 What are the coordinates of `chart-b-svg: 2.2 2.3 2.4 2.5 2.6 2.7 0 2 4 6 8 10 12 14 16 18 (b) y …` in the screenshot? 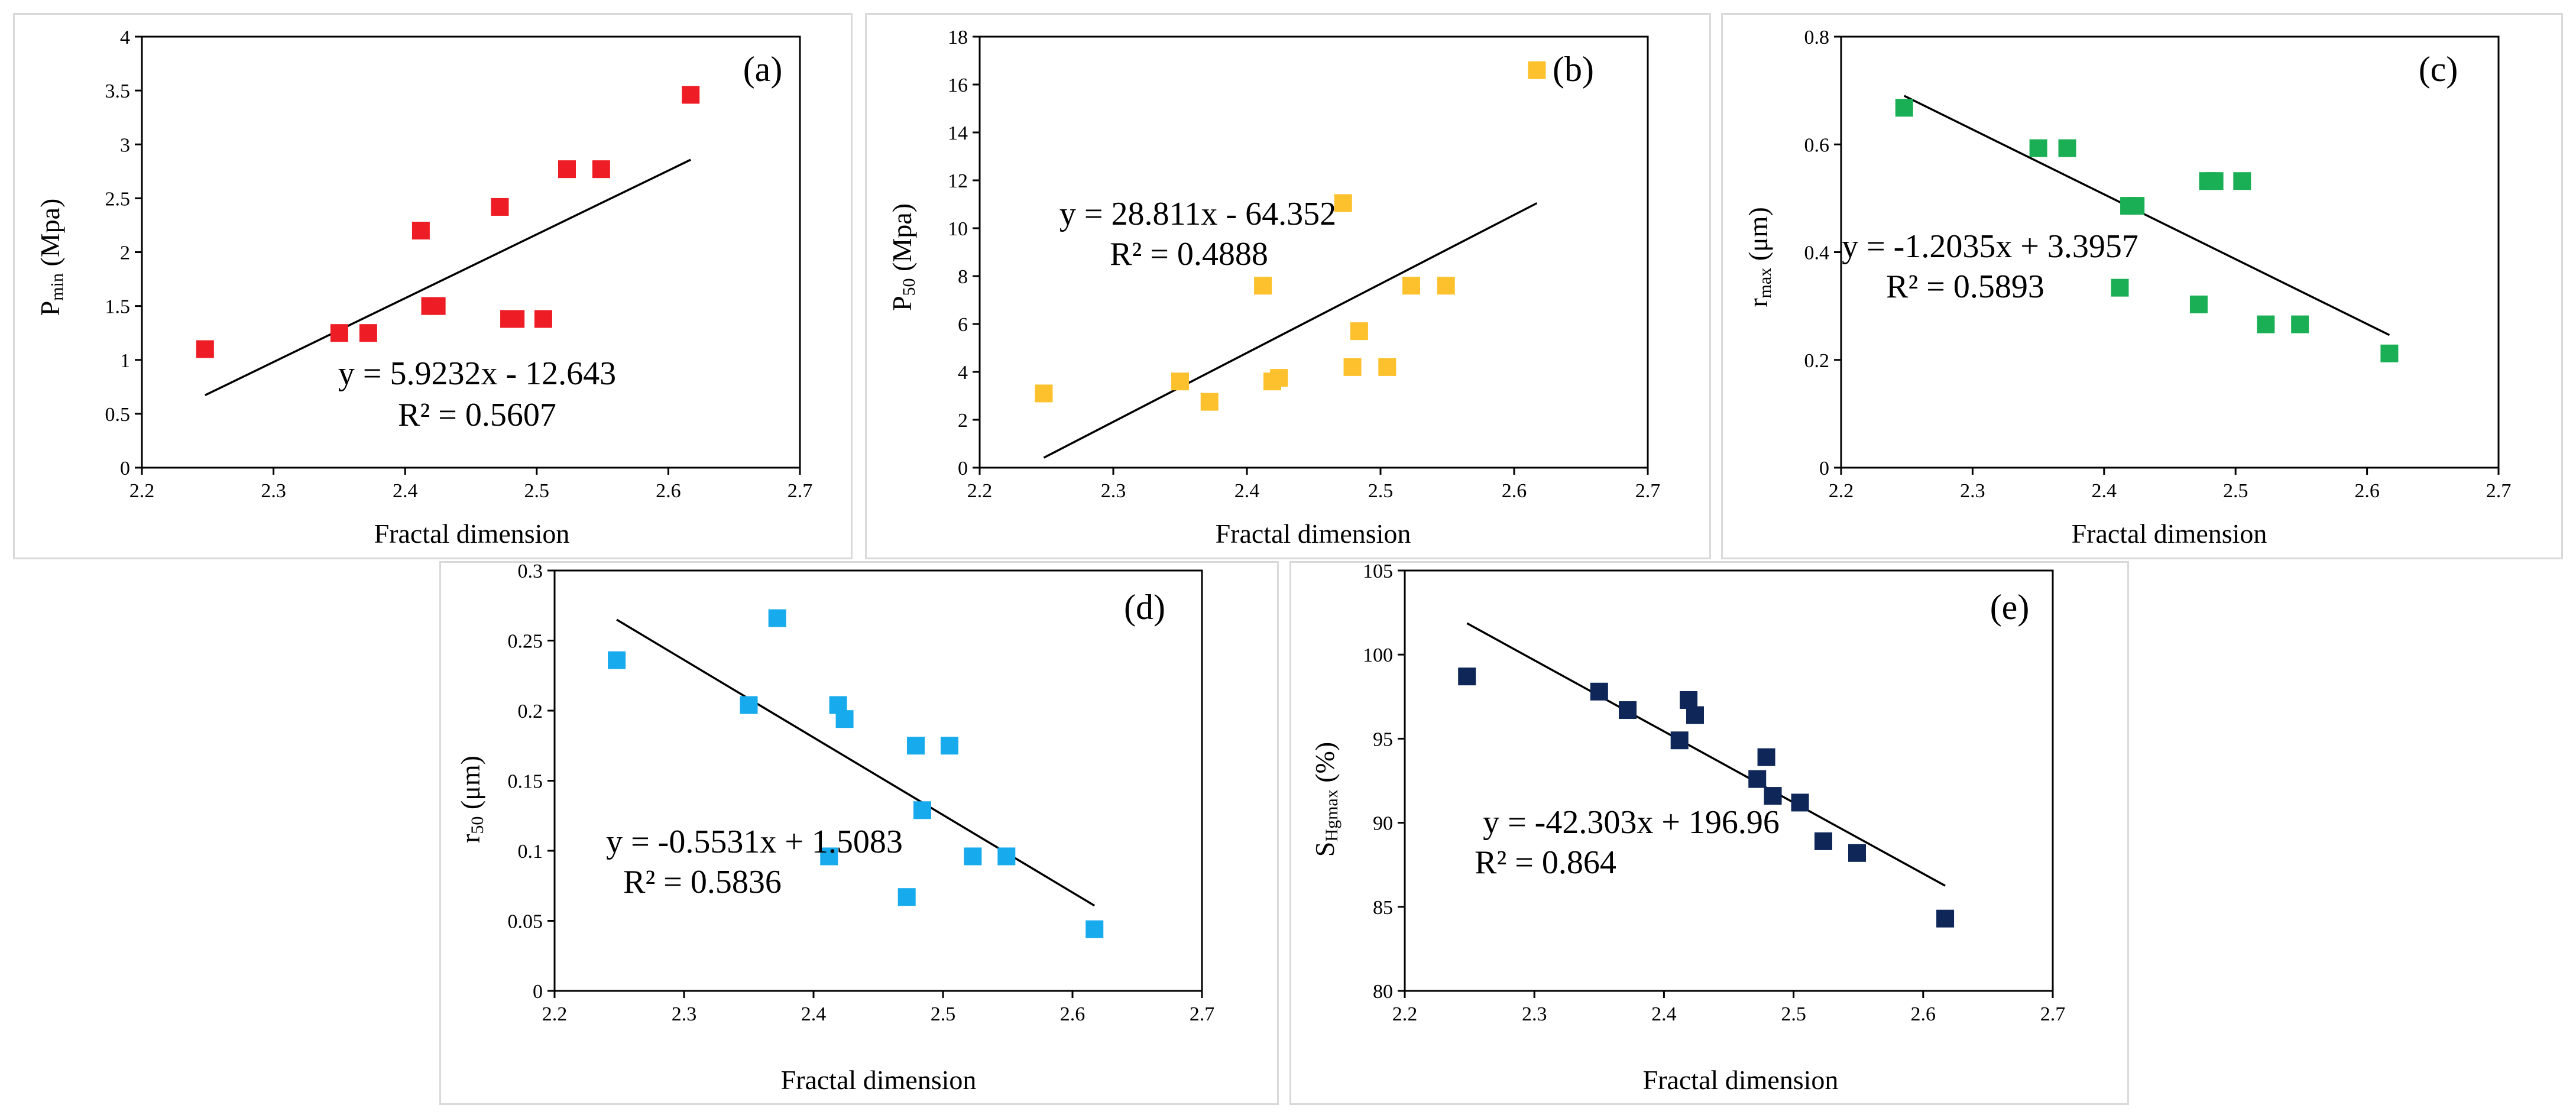 It's located at (1273, 288).